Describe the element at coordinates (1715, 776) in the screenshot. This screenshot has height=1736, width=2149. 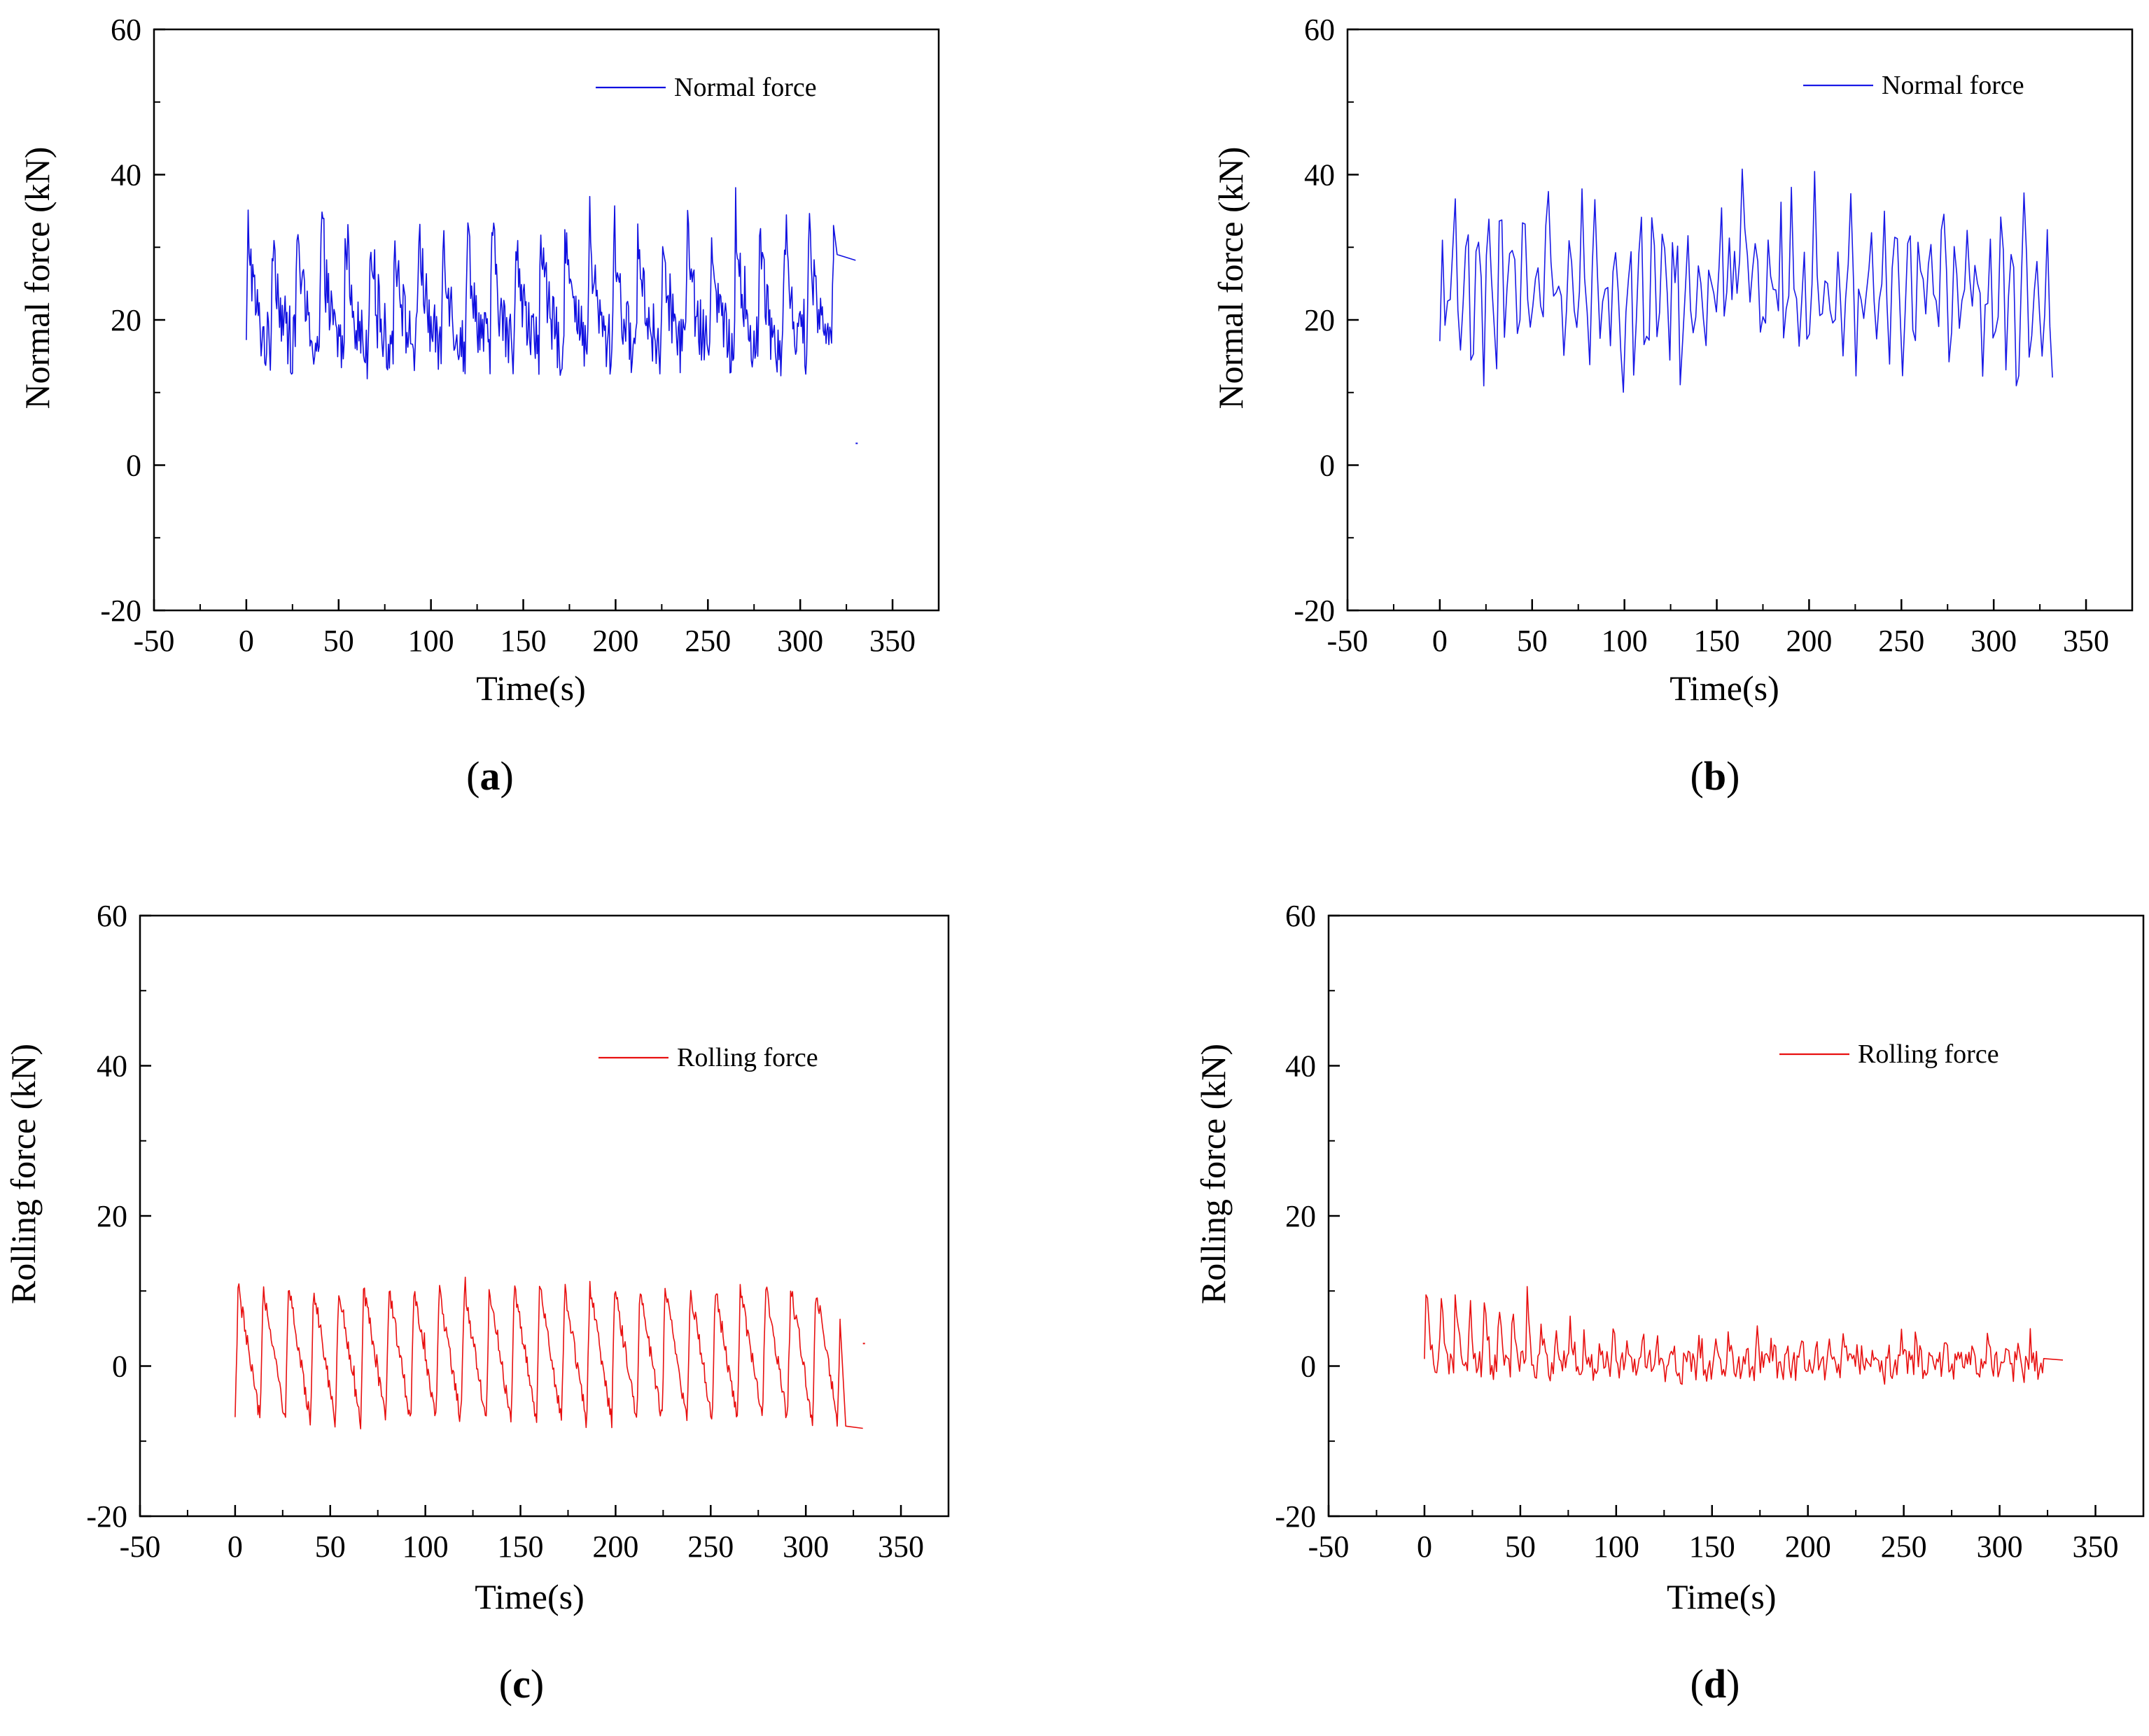
I see `panel-label: (b)` at that location.